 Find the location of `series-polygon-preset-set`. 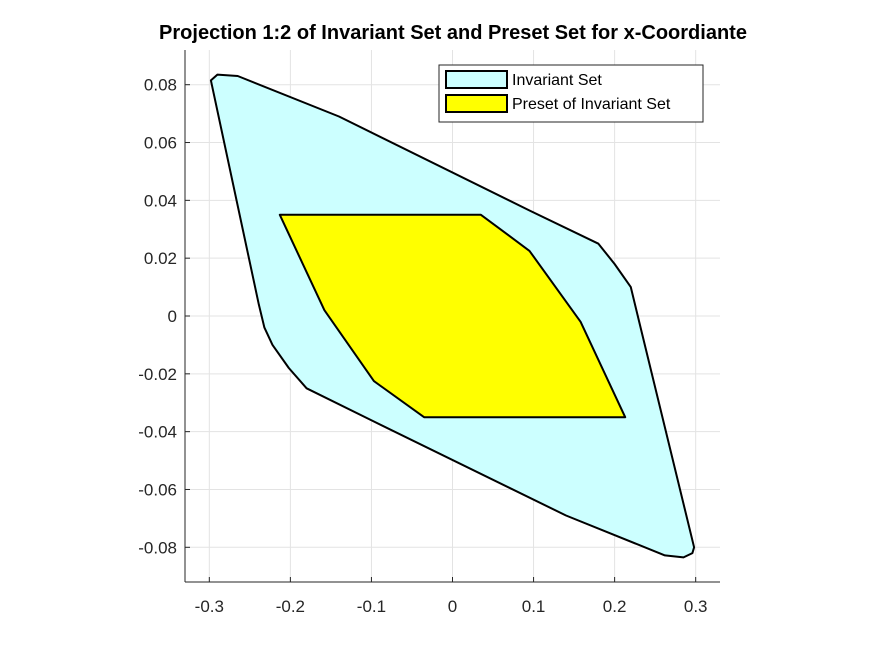

series-polygon-preset-set is located at coordinates (452, 316).